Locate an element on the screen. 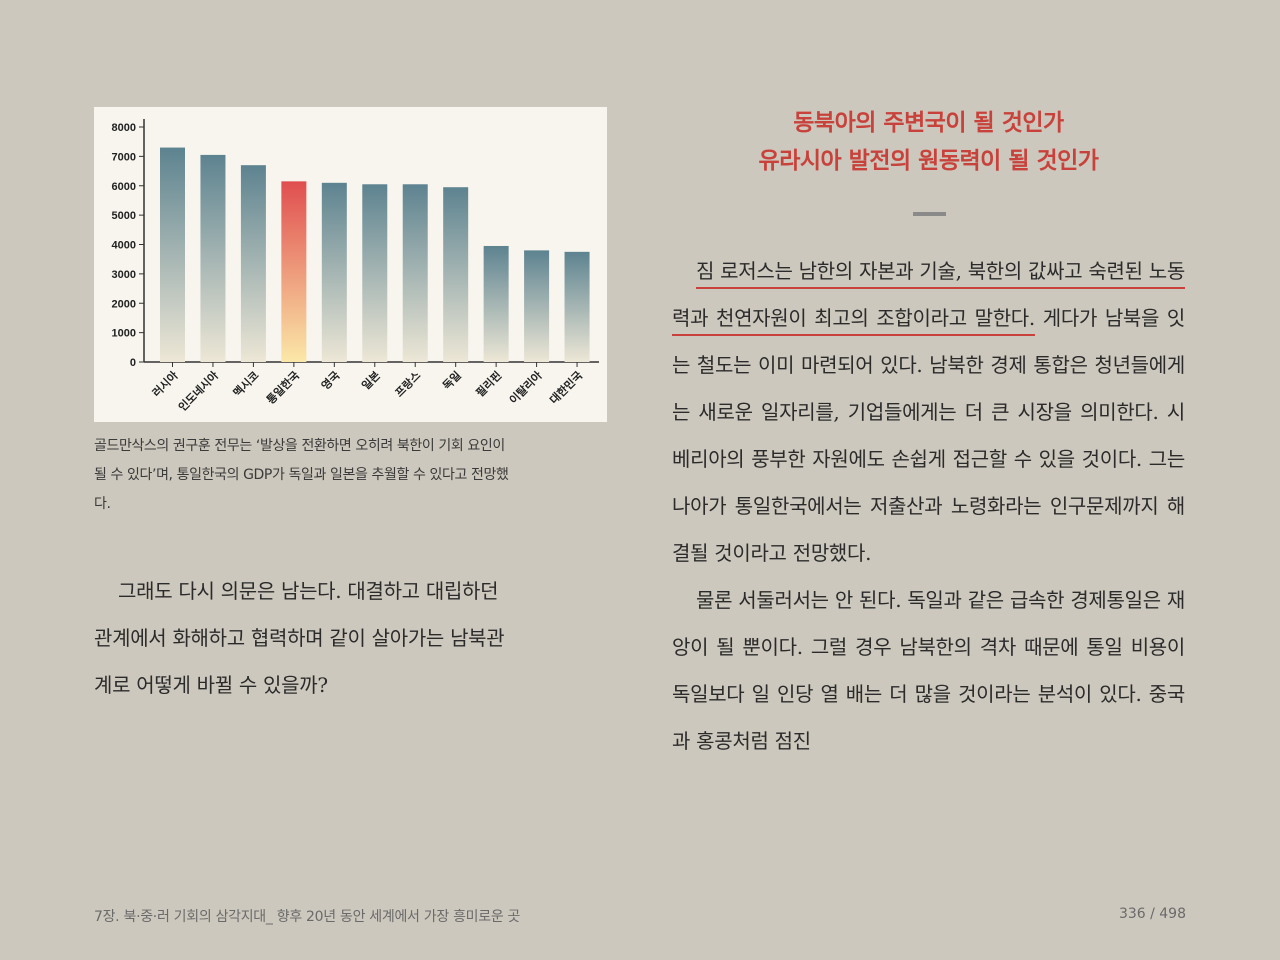 This screenshot has width=1280, height=960. y-tick-label: 4000 is located at coordinates (124, 246).